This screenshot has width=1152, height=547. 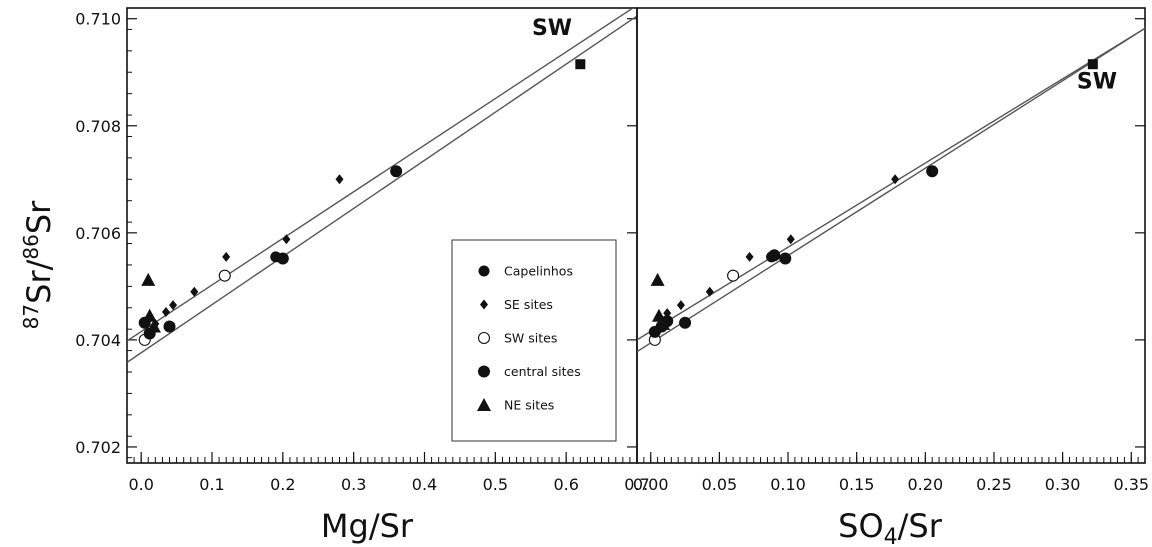 What do you see at coordinates (694, 307) in the screenshot?
I see `series-sw-sites` at bounding box center [694, 307].